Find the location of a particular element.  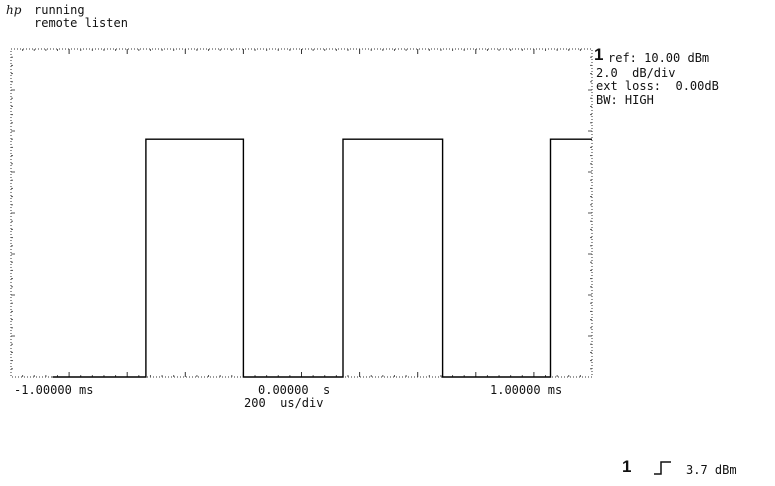

status-running: running is located at coordinates (59, 10).